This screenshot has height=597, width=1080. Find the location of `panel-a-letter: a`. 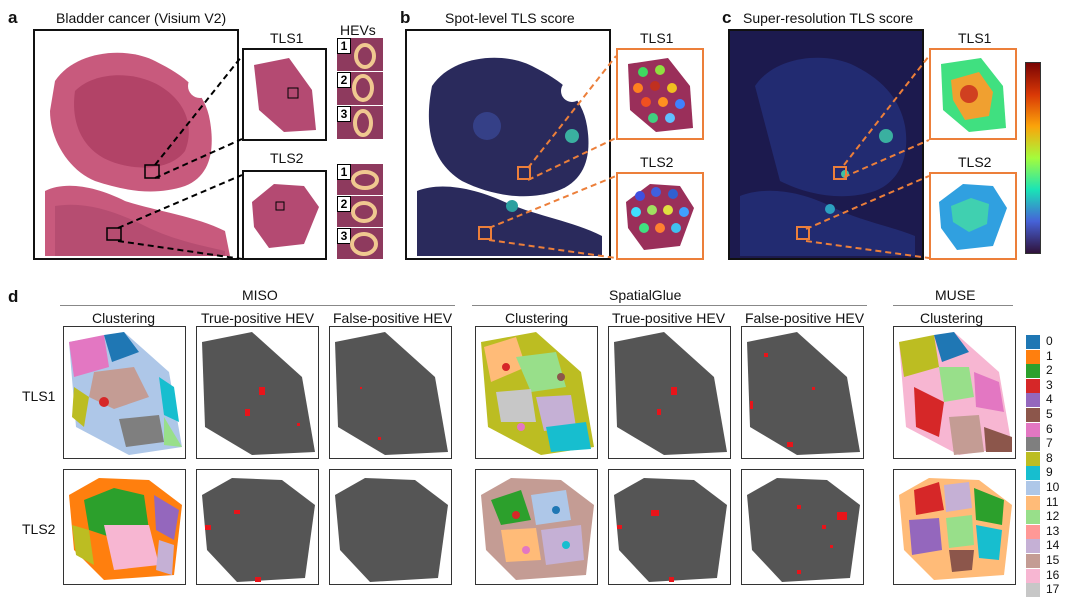

panel-a-letter: a is located at coordinates (13, 17).